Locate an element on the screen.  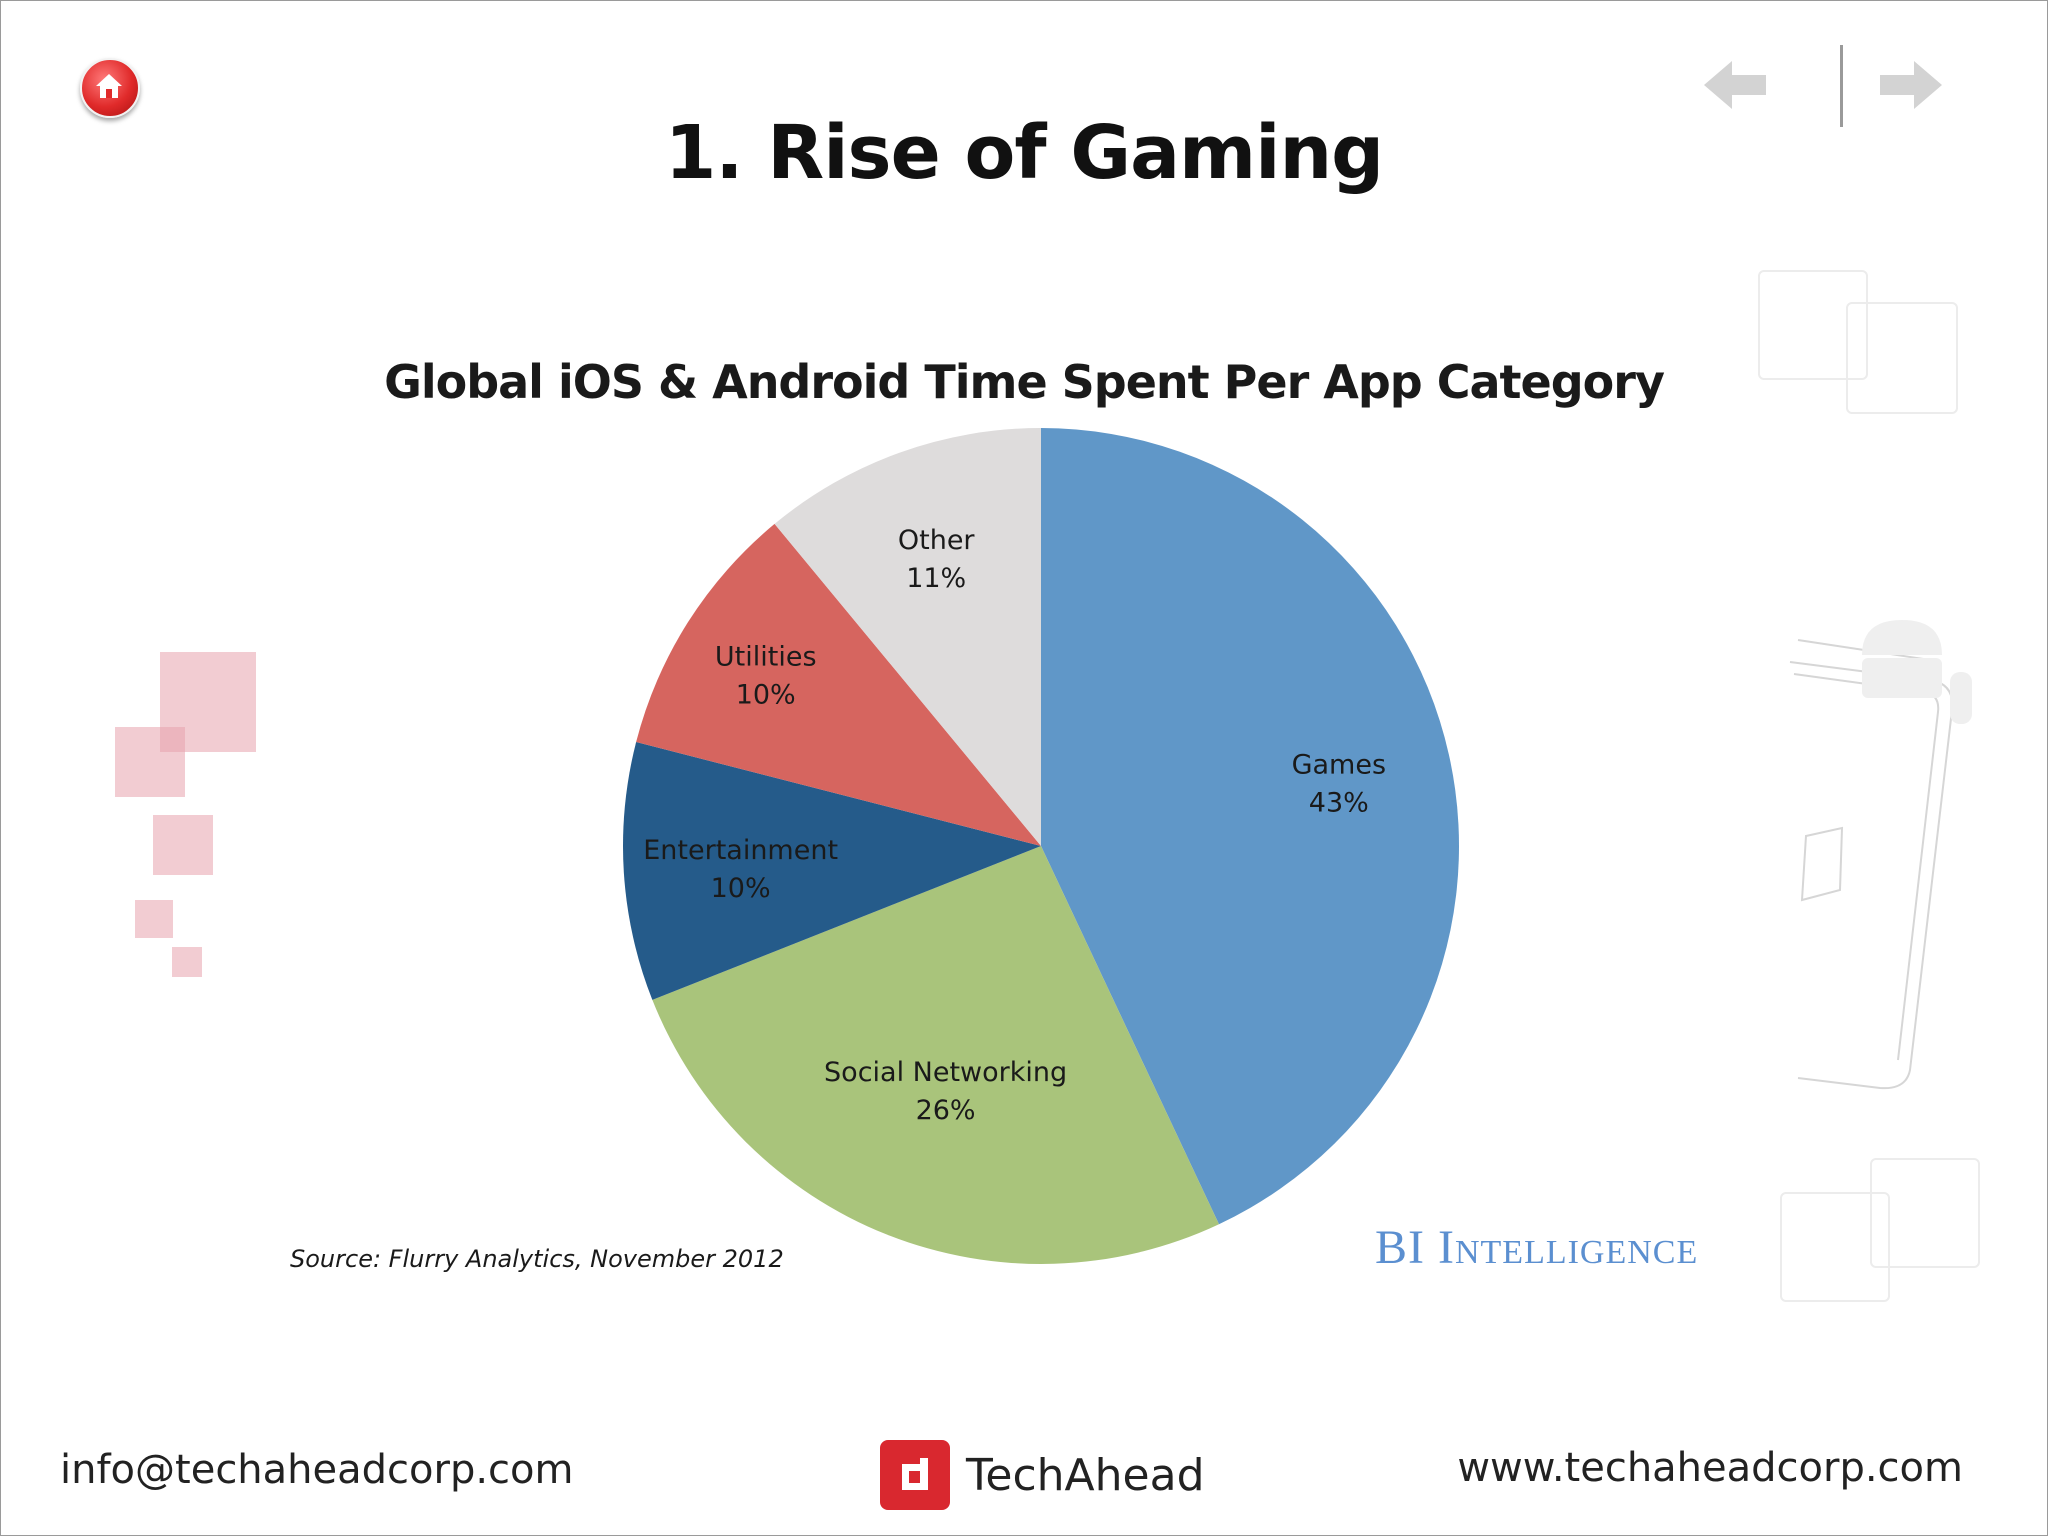
nav-divider is located at coordinates (1841, 86).